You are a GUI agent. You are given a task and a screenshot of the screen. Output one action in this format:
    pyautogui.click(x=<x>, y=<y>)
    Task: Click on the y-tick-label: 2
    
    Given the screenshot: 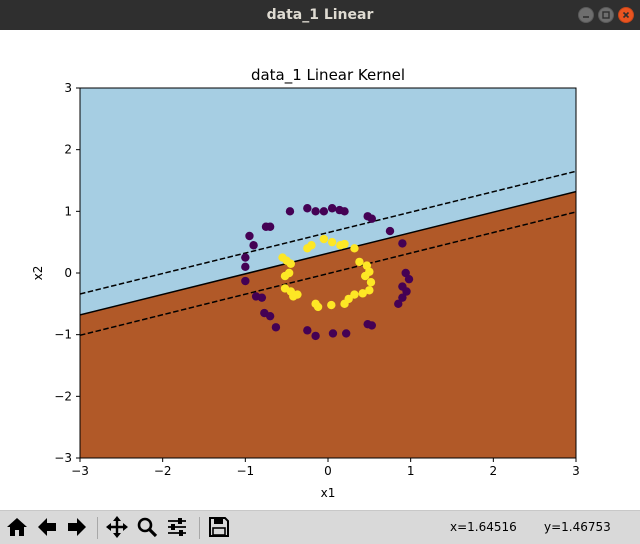 What is the action you would take?
    pyautogui.click(x=68, y=150)
    